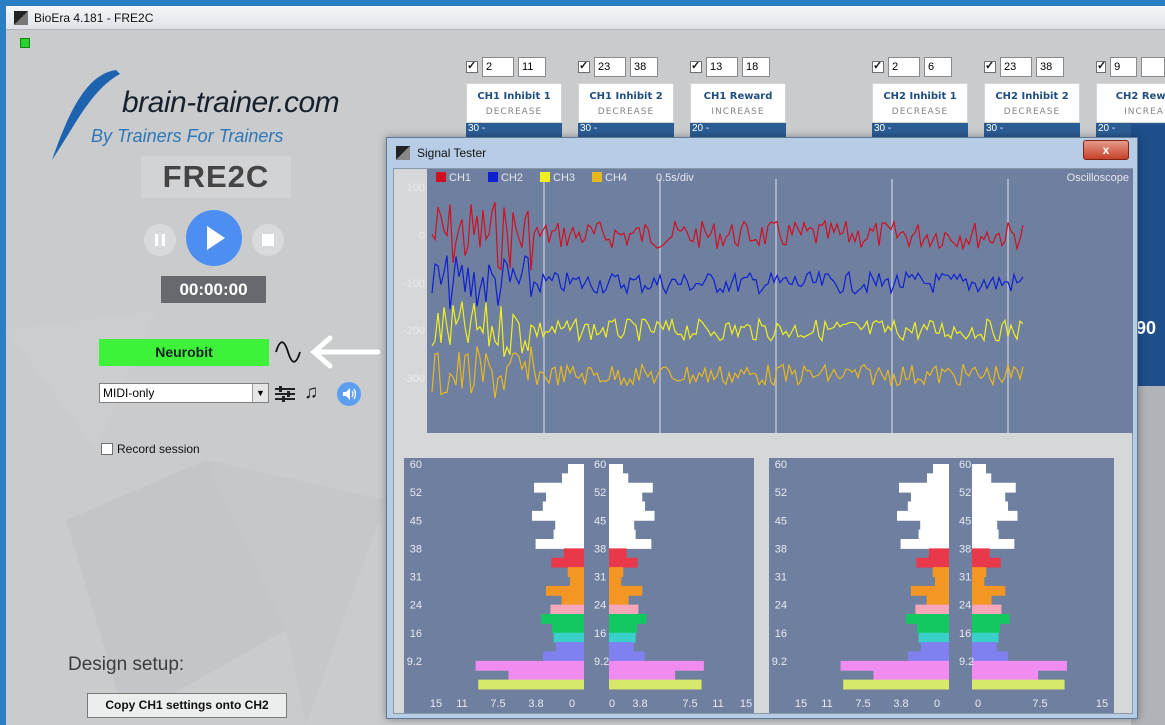 The image size is (1165, 725). I want to click on pause-button, so click(160, 240).